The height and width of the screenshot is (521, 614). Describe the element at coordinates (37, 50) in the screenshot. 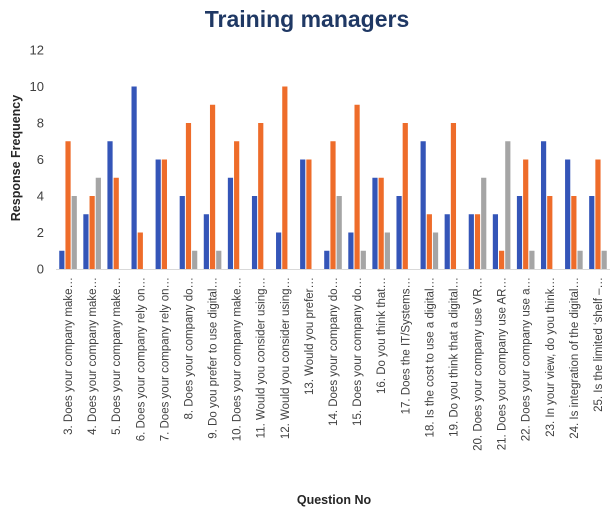

I see `y-tick-label: 12` at that location.